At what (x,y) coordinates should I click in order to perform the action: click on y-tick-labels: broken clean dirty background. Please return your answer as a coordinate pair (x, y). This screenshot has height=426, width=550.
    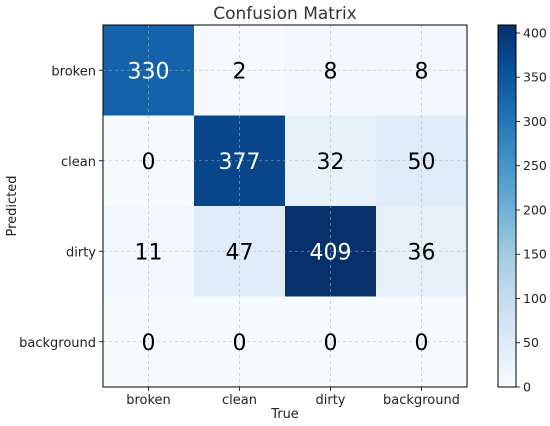
    Looking at the image, I should click on (61, 207).